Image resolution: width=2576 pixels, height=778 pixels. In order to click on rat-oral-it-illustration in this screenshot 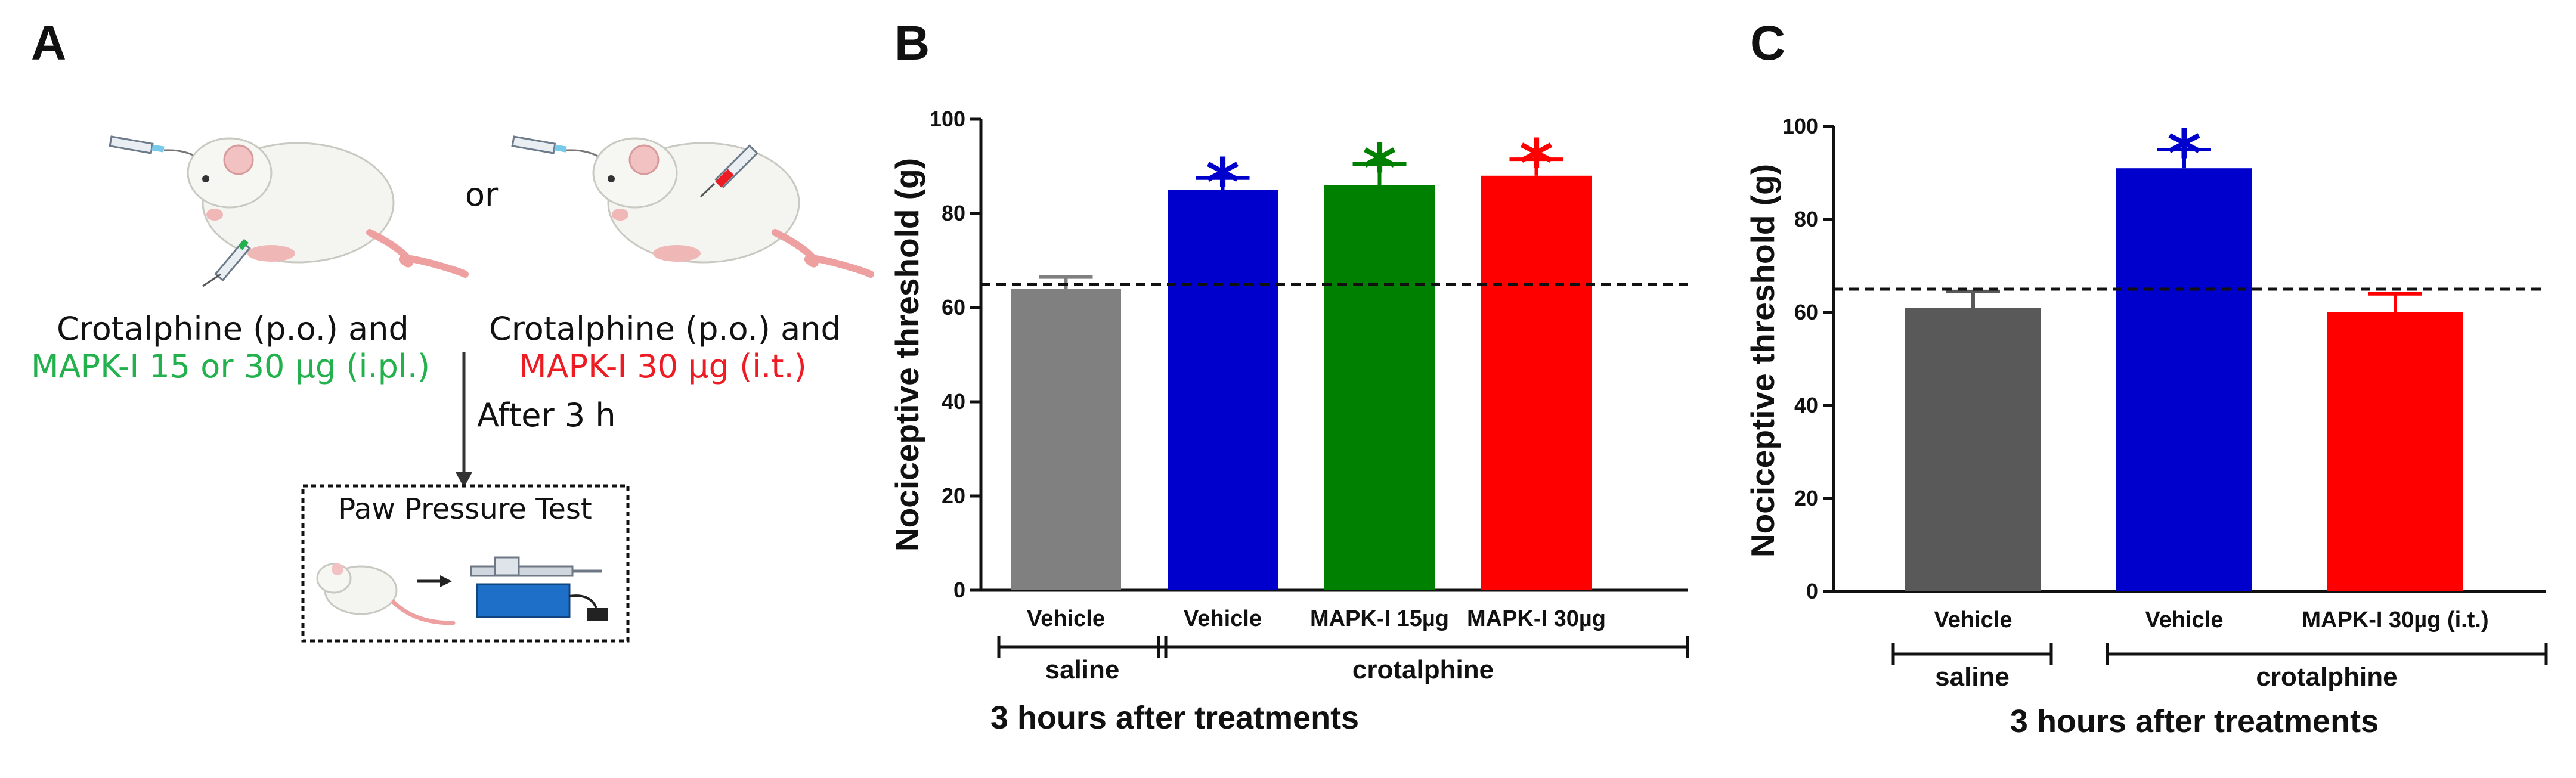, I will do `click(693, 206)`.